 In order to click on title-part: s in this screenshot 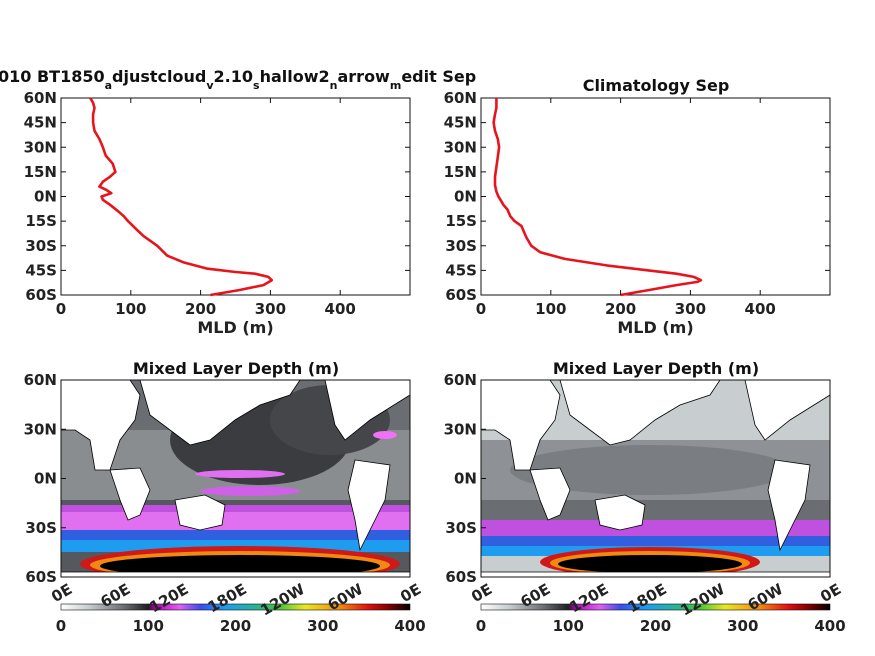, I will do `click(256, 85)`.